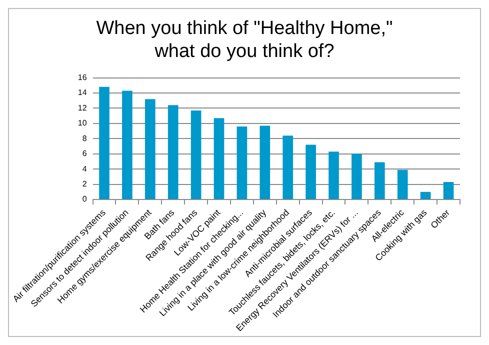 The image size is (489, 345). I want to click on y-tick-label: 16, so click(83, 77).